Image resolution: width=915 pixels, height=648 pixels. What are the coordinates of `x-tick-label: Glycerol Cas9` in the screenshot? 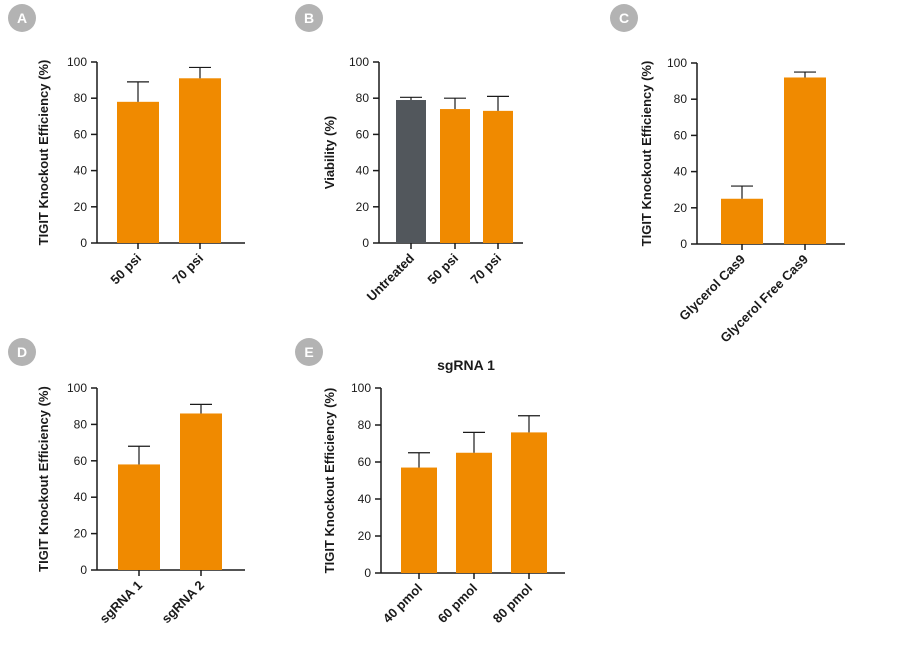 It's located at (712, 288).